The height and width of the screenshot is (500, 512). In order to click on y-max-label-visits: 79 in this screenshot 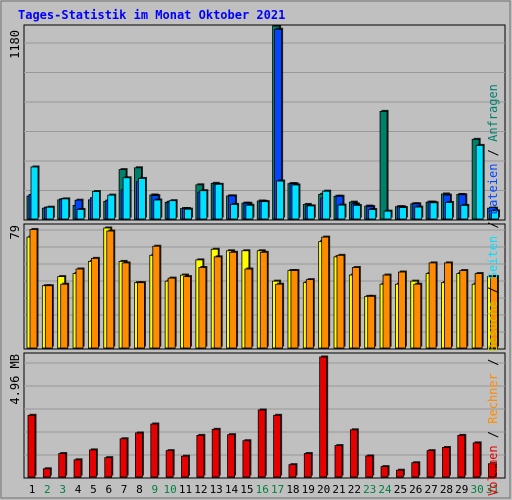, I will do `click(15, 232)`.